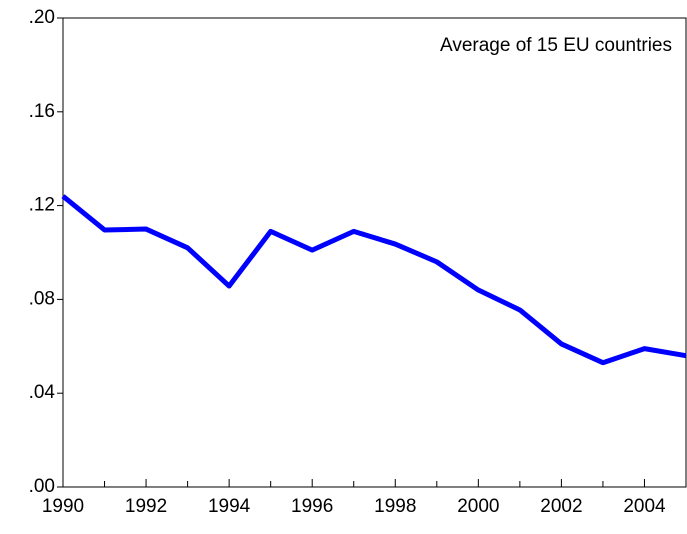 This screenshot has width=687, height=534. I want to click on x-tick-label: 2000, so click(478, 506).